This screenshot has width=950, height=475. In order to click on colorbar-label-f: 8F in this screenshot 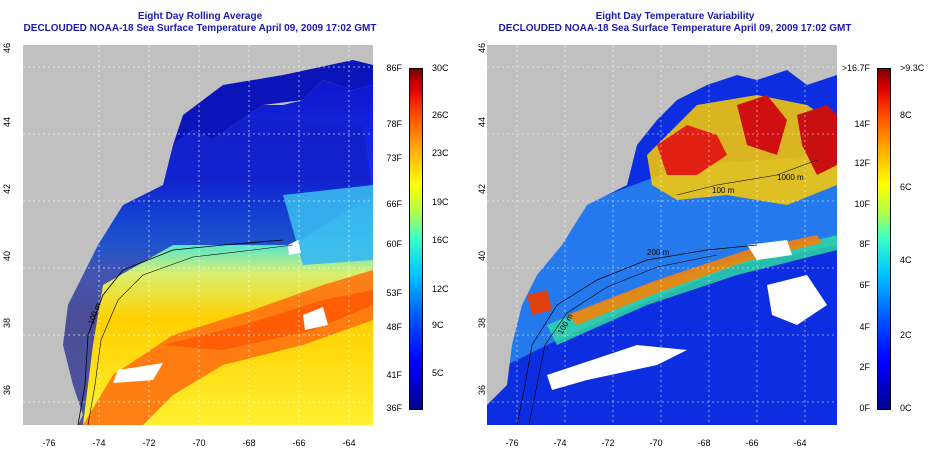, I will do `click(864, 244)`.